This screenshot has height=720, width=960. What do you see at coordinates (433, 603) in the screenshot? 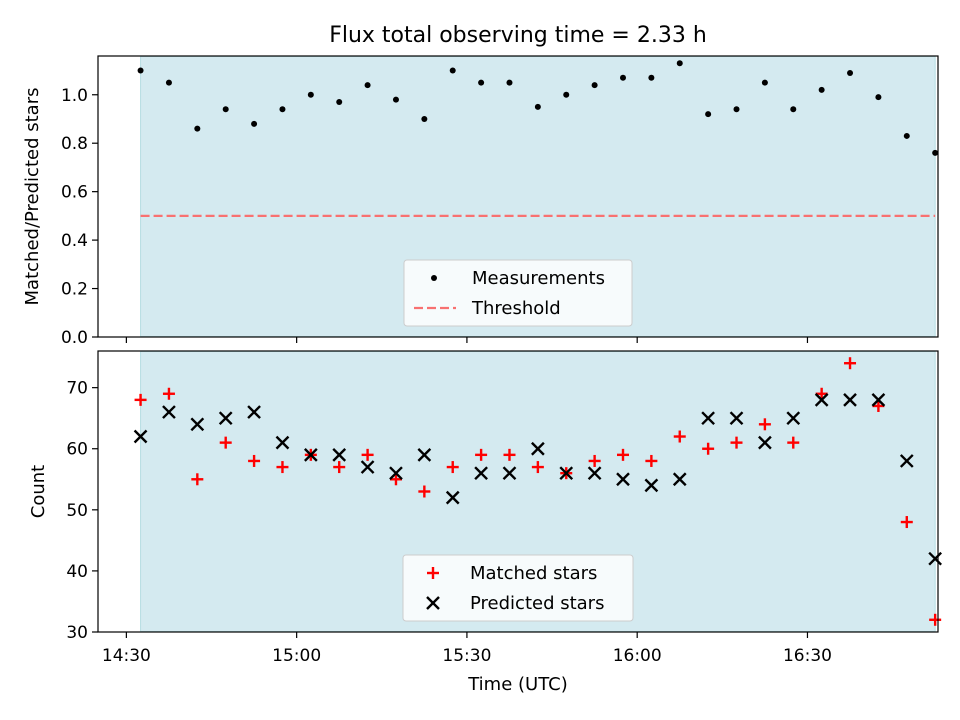
I see `legend-predicted-marker` at bounding box center [433, 603].